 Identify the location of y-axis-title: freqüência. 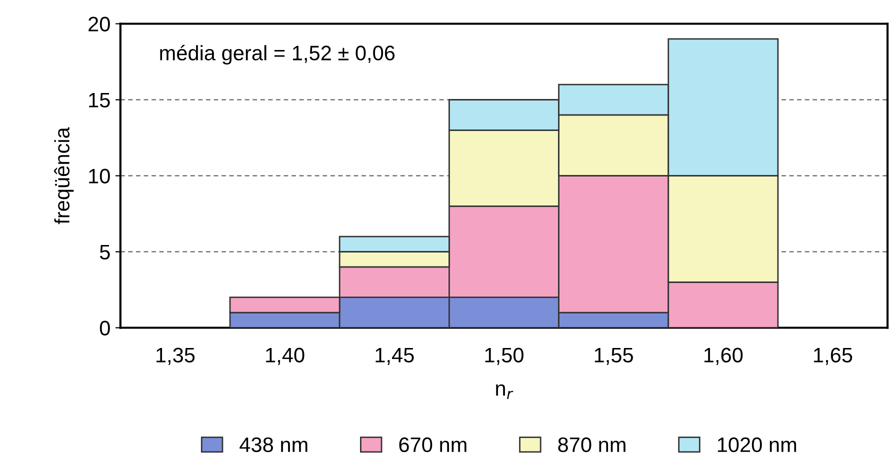
(64, 175).